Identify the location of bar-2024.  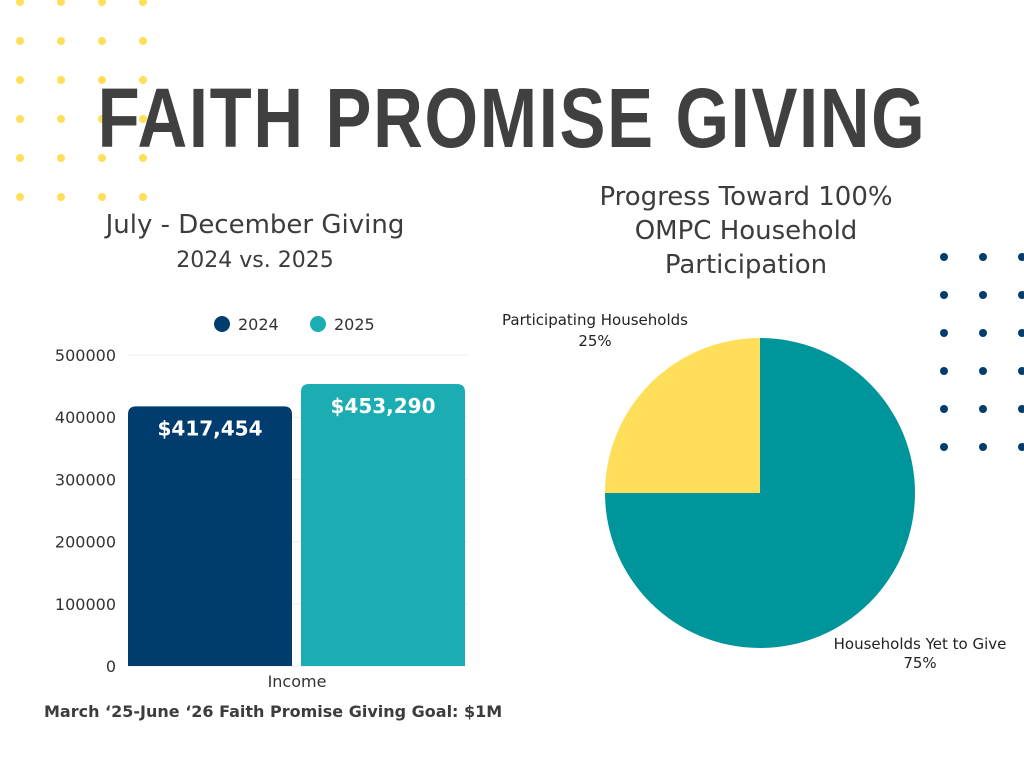
(210, 536).